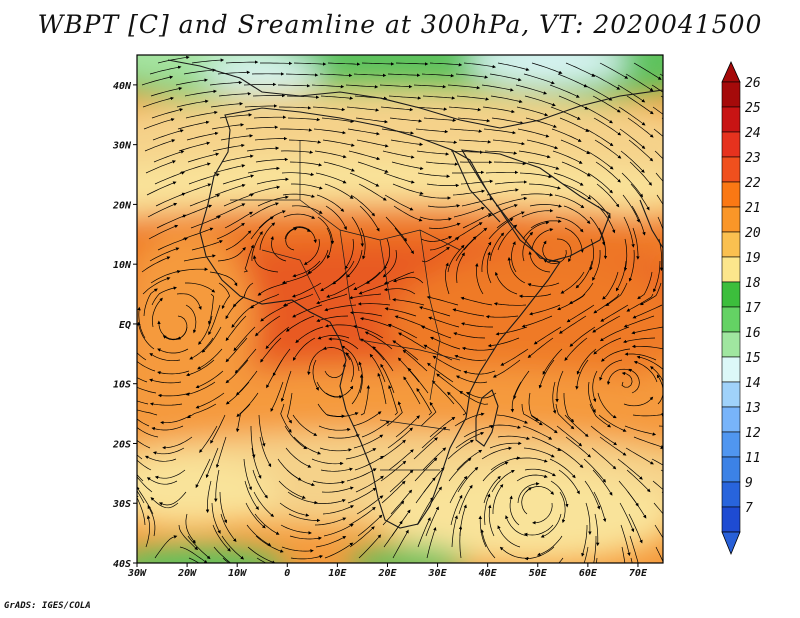  What do you see at coordinates (753, 258) in the screenshot?
I see `colorbar-level-label: 19` at bounding box center [753, 258].